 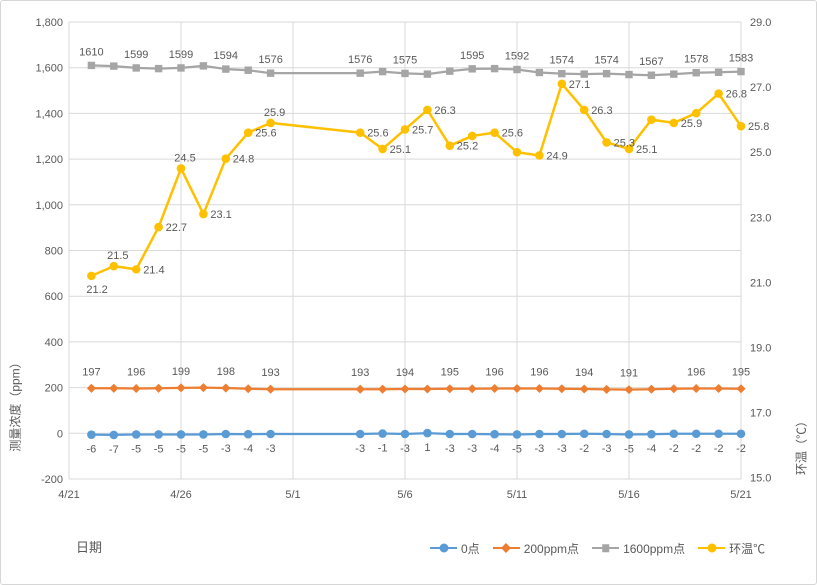 I want to click on data-label: -1, so click(x=383, y=449).